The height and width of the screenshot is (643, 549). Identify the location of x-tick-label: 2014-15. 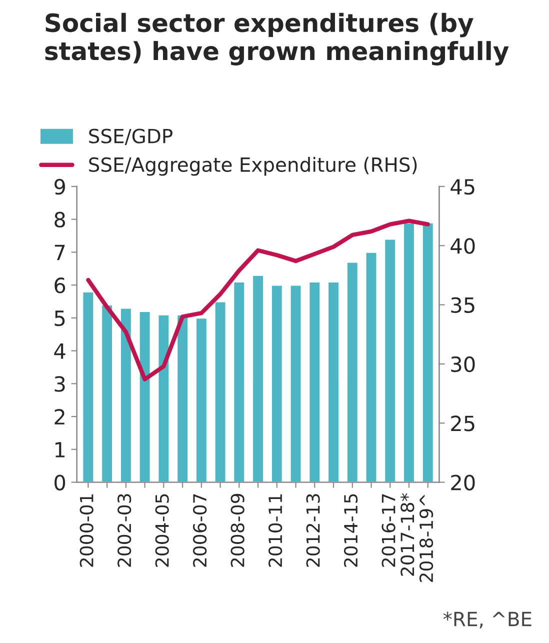
(351, 530).